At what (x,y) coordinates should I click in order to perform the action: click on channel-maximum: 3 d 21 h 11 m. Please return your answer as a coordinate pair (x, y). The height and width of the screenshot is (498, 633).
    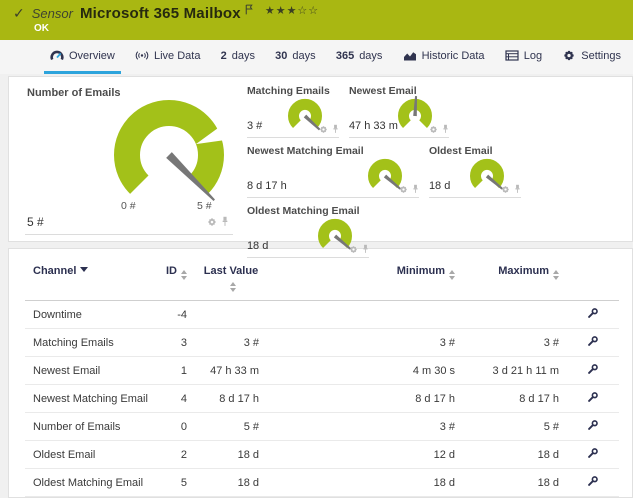
    Looking at the image, I should click on (515, 370).